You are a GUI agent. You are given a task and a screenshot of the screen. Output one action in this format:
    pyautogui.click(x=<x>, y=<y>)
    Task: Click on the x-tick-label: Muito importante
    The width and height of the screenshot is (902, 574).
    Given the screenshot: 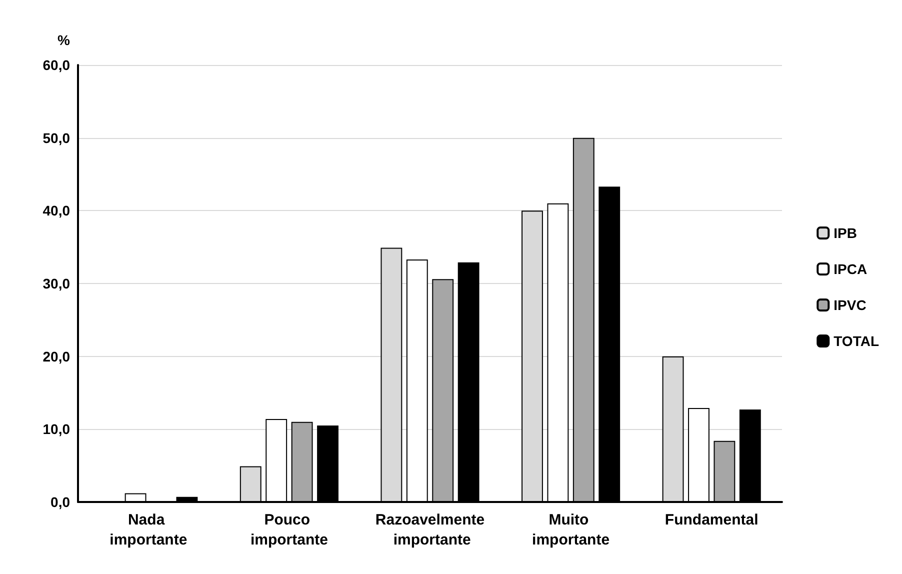 What is the action you would take?
    pyautogui.click(x=571, y=530)
    